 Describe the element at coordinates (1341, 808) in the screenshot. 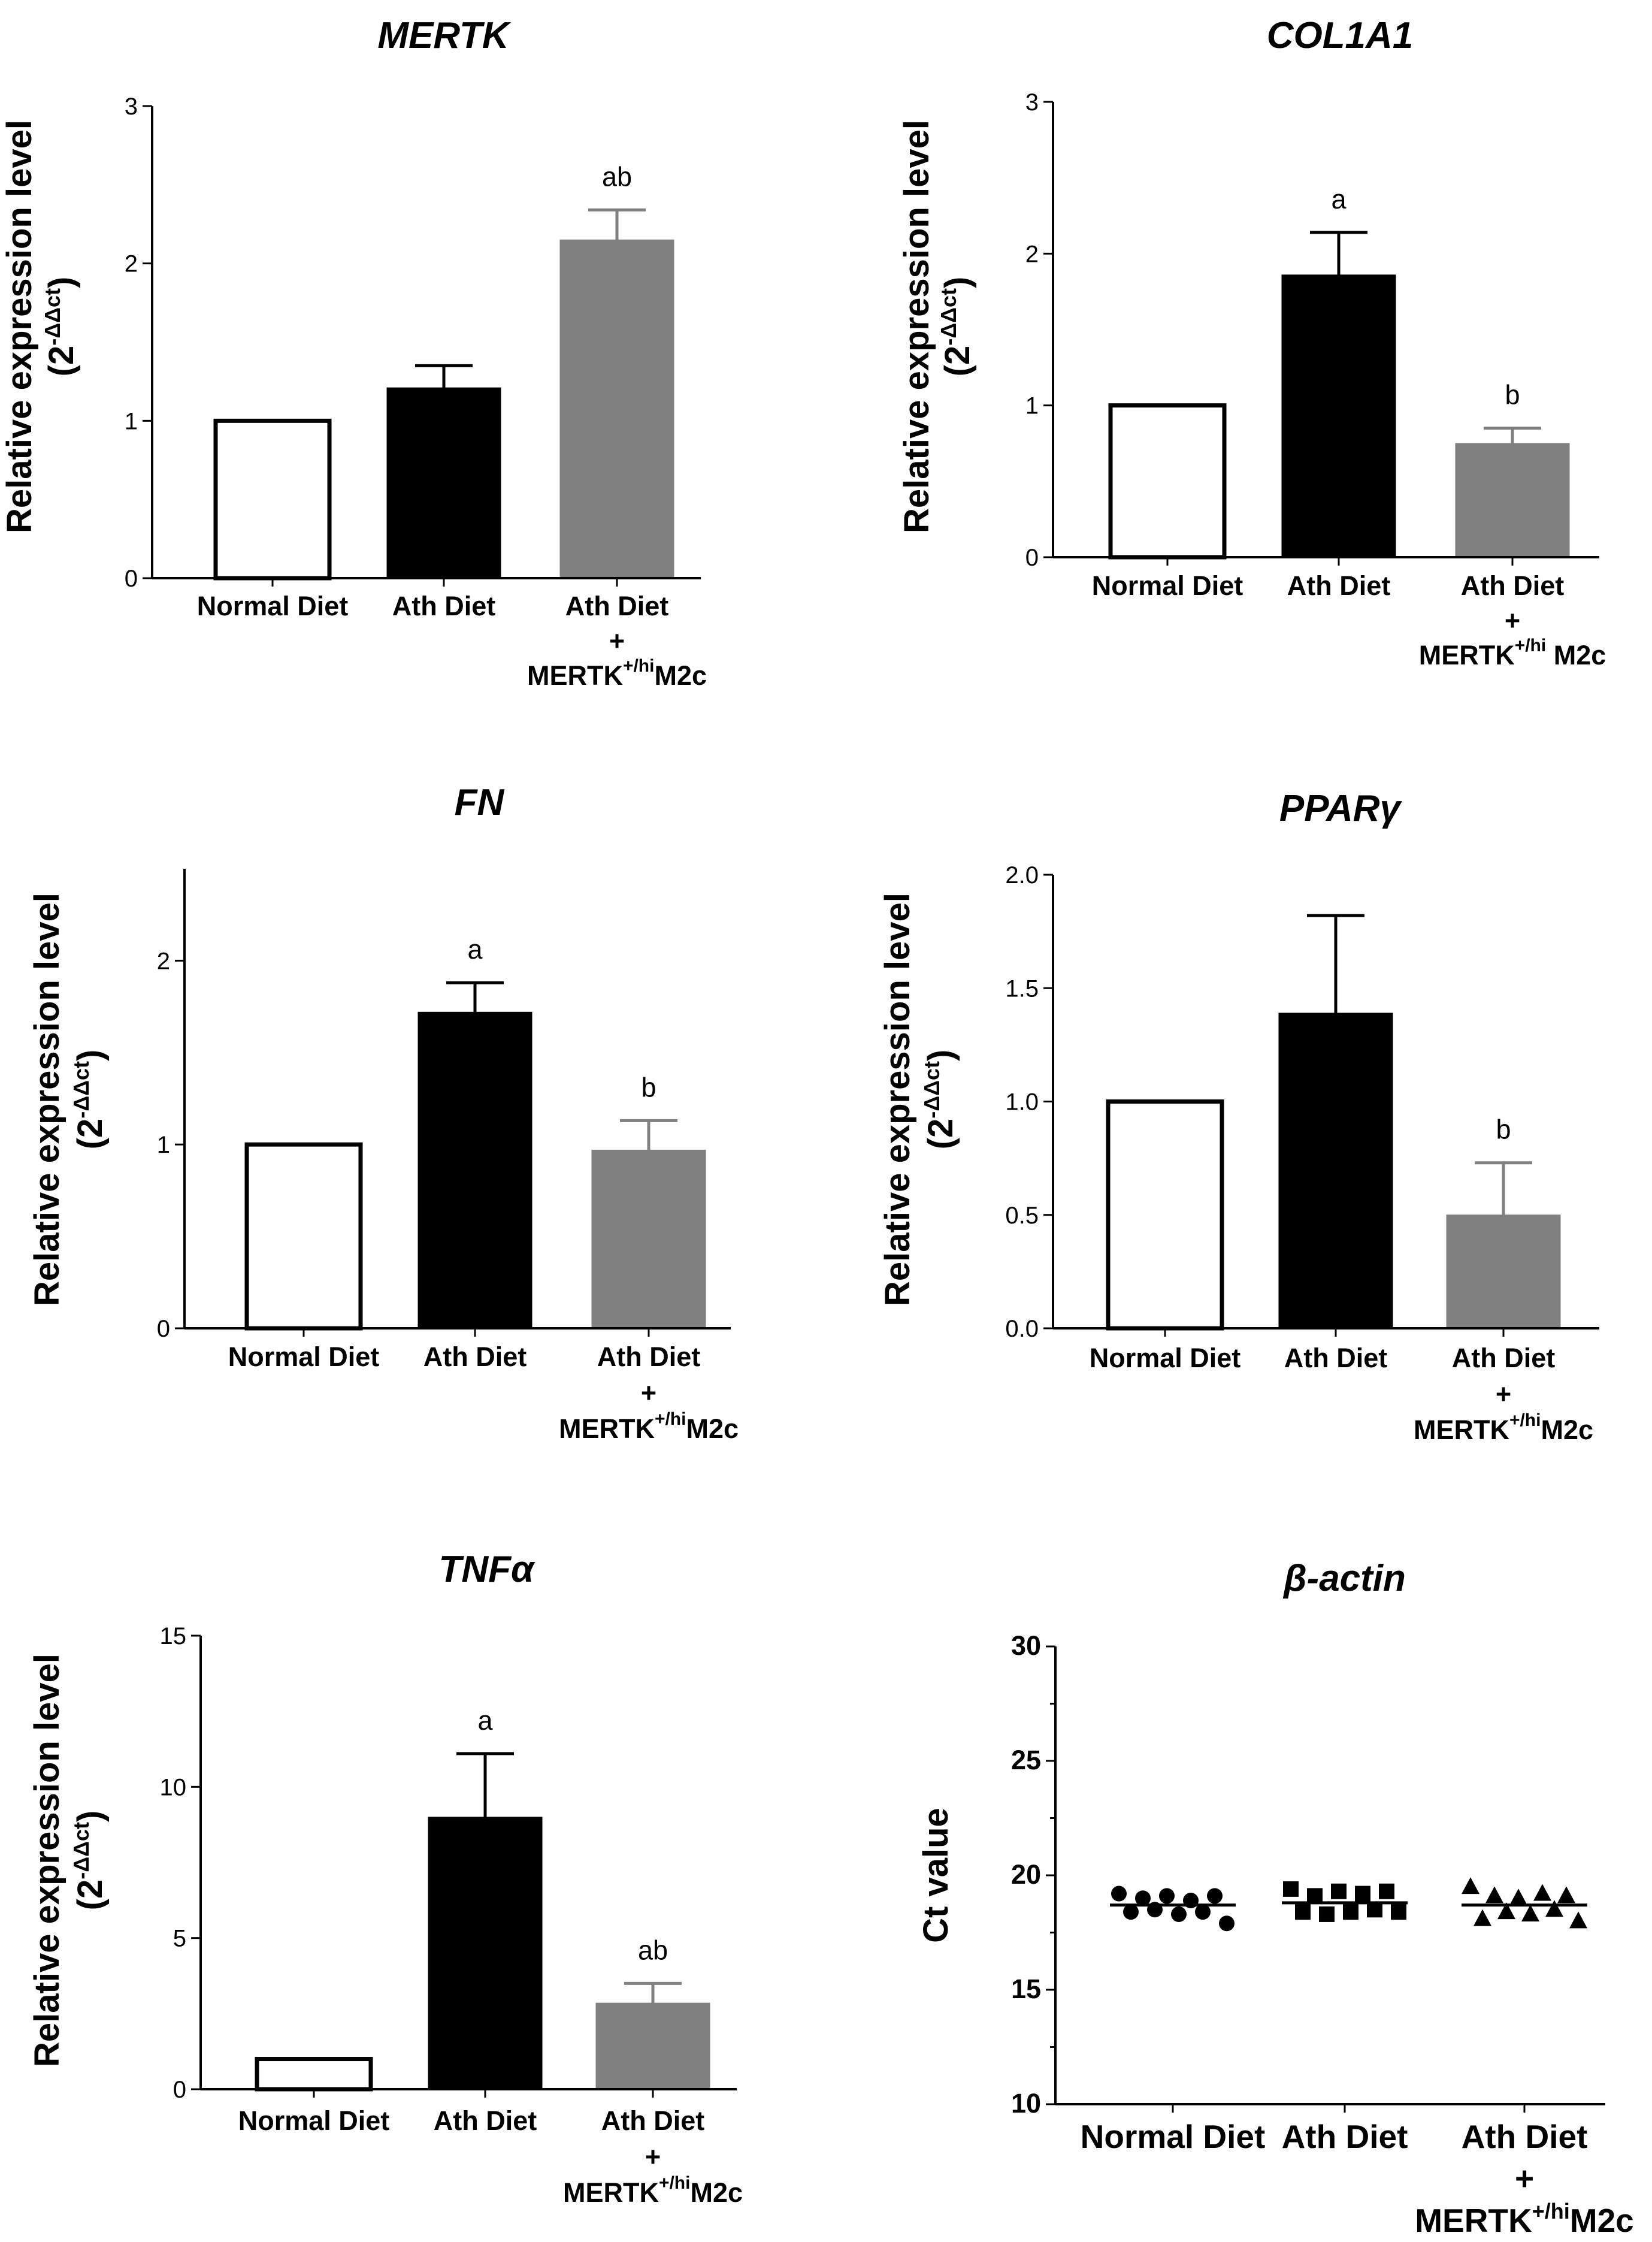

I see `panel-title: PPARγ` at that location.